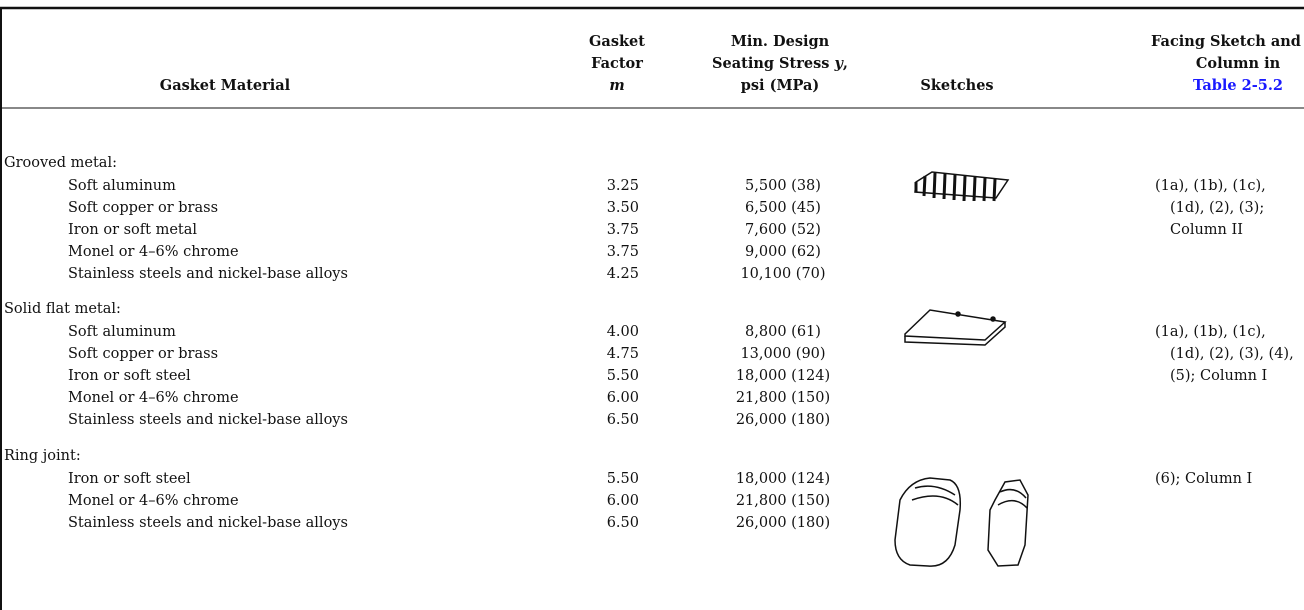 This screenshot has height=610, width=1304. I want to click on group-name: Grooved metal:, so click(60, 163).